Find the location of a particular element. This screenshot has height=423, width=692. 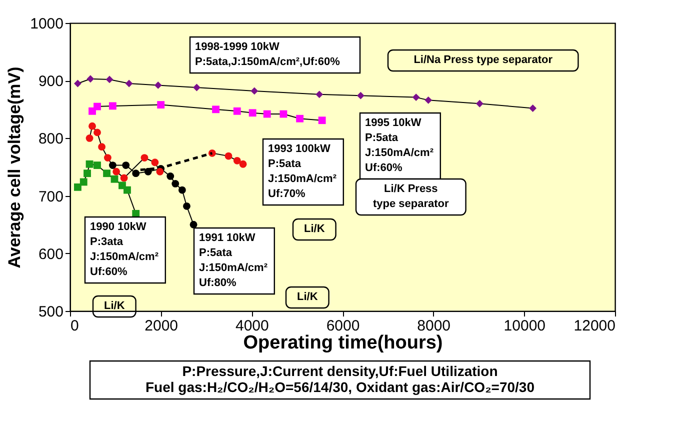

text: P:Pressure,J:Current density,Uf:Fuel Utilization Fuel gas:H₂/CO₂/H₂O=56/14/30, Oxidant gas:Air/CO₂=70/30 is located at coordinates (340, 379).